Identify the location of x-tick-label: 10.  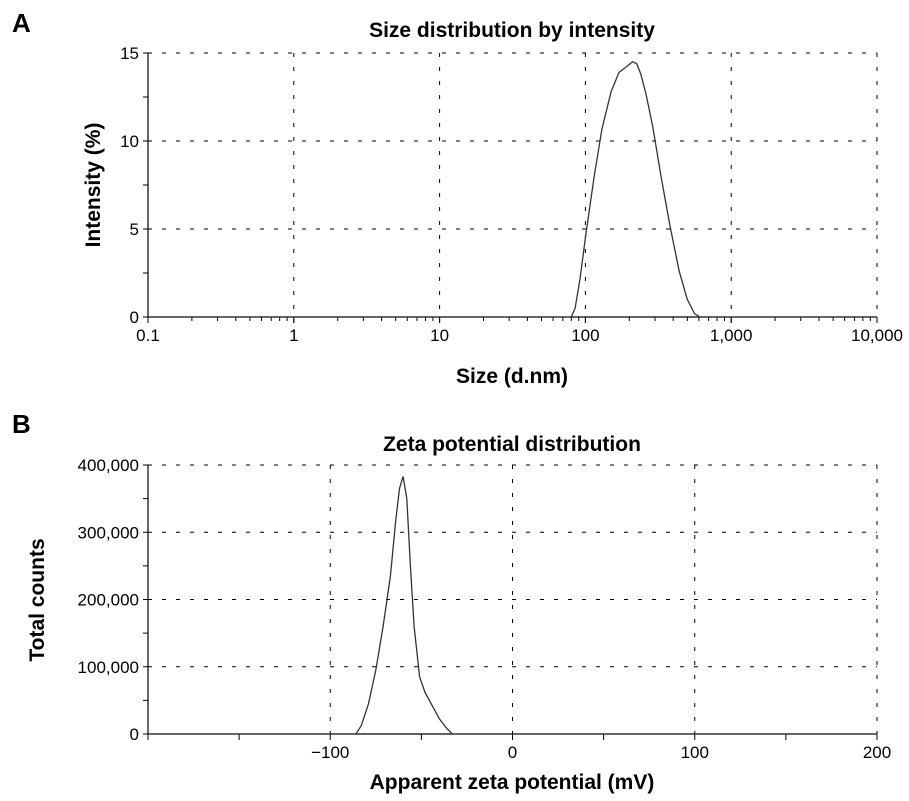
(439, 335).